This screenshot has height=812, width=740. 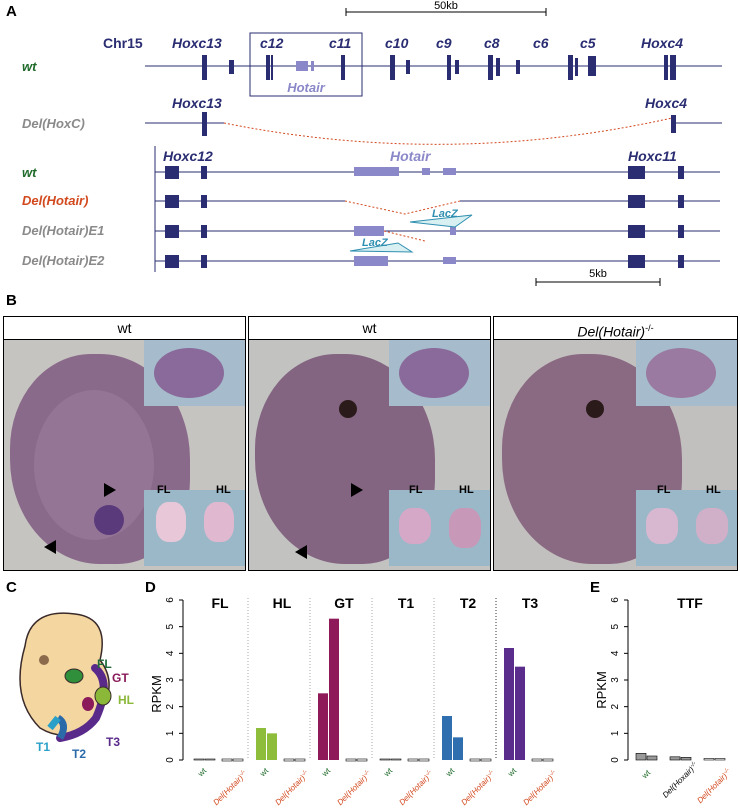 I want to click on c-label-fl: FL, so click(x=104, y=664).